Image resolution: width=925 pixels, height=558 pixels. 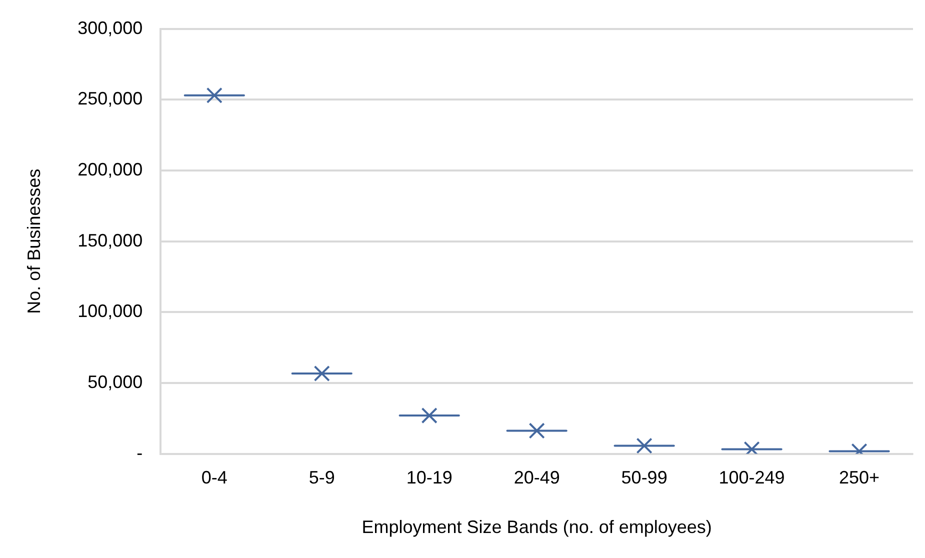 What do you see at coordinates (110, 311) in the screenshot?
I see `y-tick-label: 100,000` at bounding box center [110, 311].